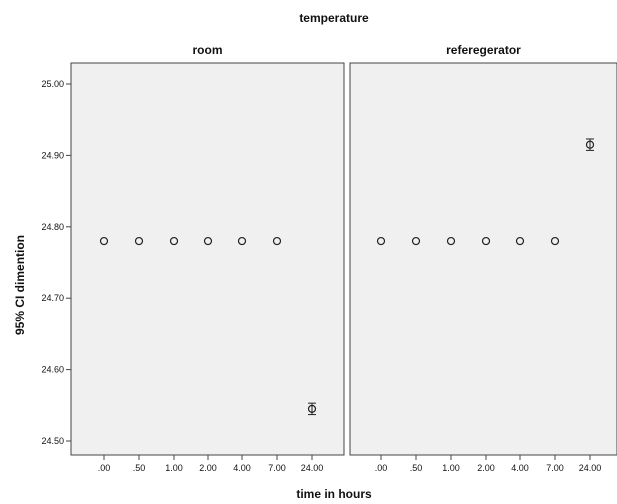 Image resolution: width=617 pixels, height=504 pixels. Describe the element at coordinates (52, 441) in the screenshot. I see `y-tick-label: 24.50` at that location.